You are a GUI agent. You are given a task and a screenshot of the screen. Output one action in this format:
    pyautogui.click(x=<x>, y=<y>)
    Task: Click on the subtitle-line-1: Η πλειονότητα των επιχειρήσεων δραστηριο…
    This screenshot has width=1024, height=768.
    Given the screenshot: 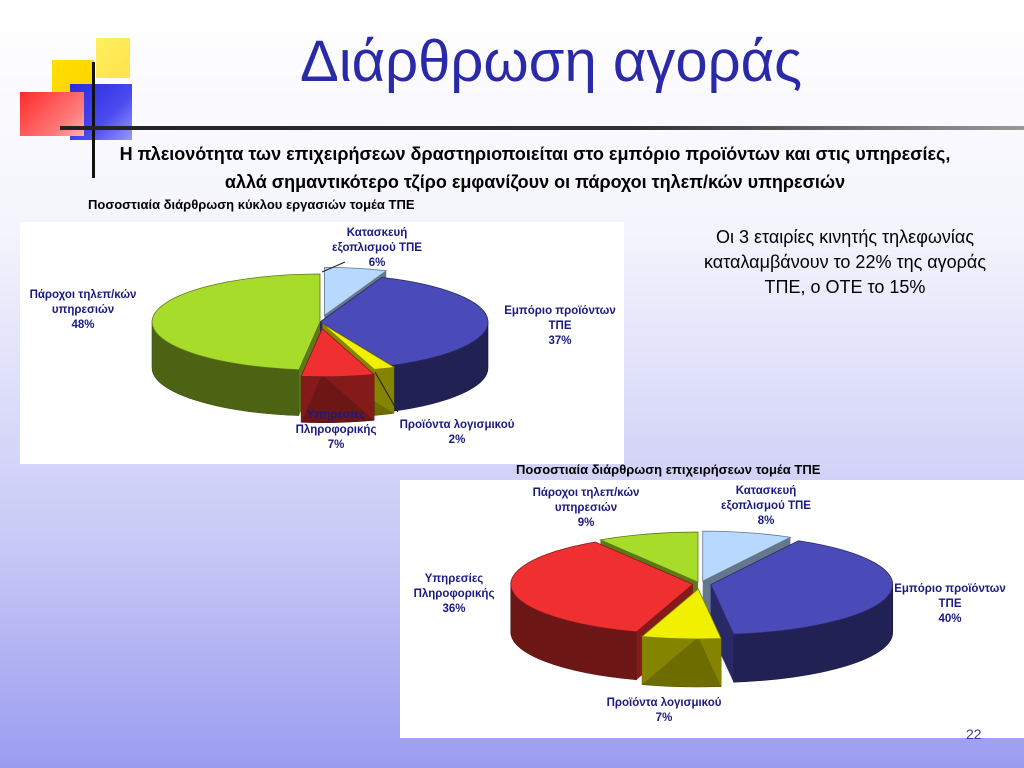 What is the action you would take?
    pyautogui.click(x=535, y=154)
    